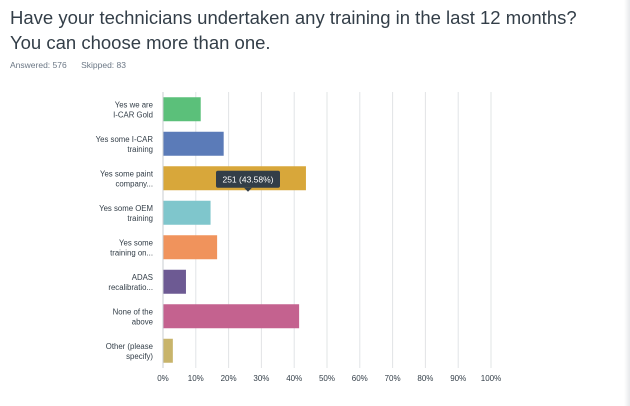 The width and height of the screenshot is (630, 406). I want to click on x-tick-label: 90%, so click(458, 378).